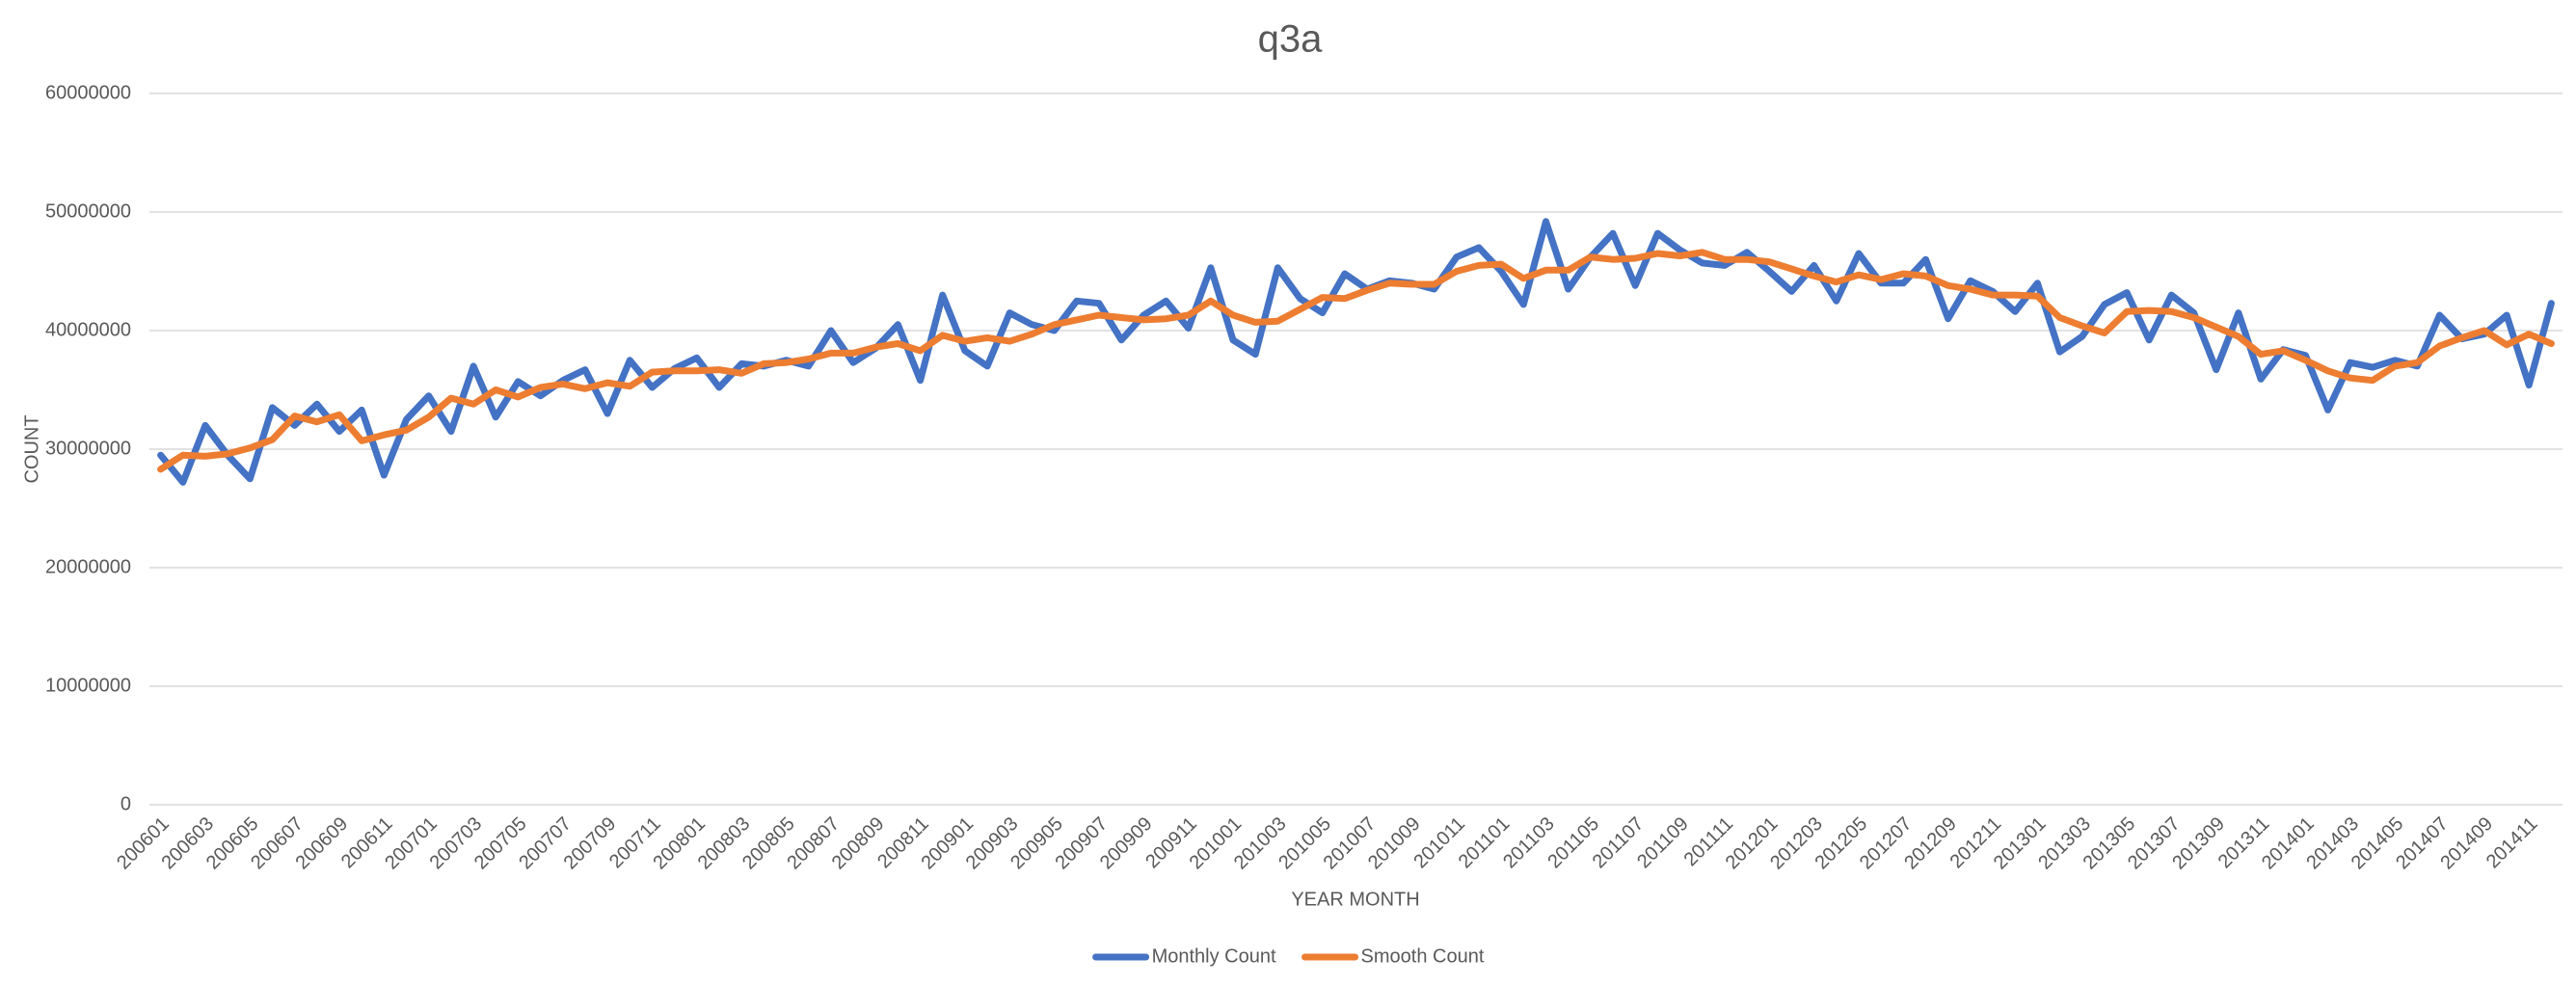 The height and width of the screenshot is (985, 2576). Describe the element at coordinates (88, 685) in the screenshot. I see `y-tick-label: 10000000` at that location.